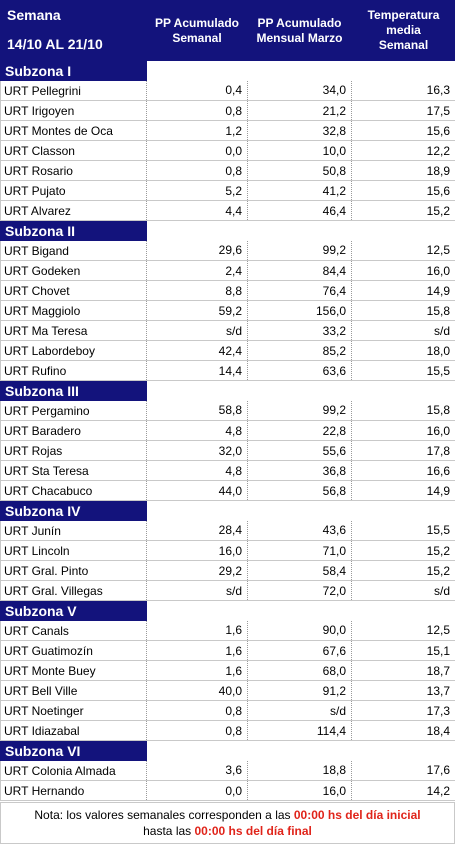  Describe the element at coordinates (403, 30) in the screenshot. I see `temp-header-line2: media` at that location.